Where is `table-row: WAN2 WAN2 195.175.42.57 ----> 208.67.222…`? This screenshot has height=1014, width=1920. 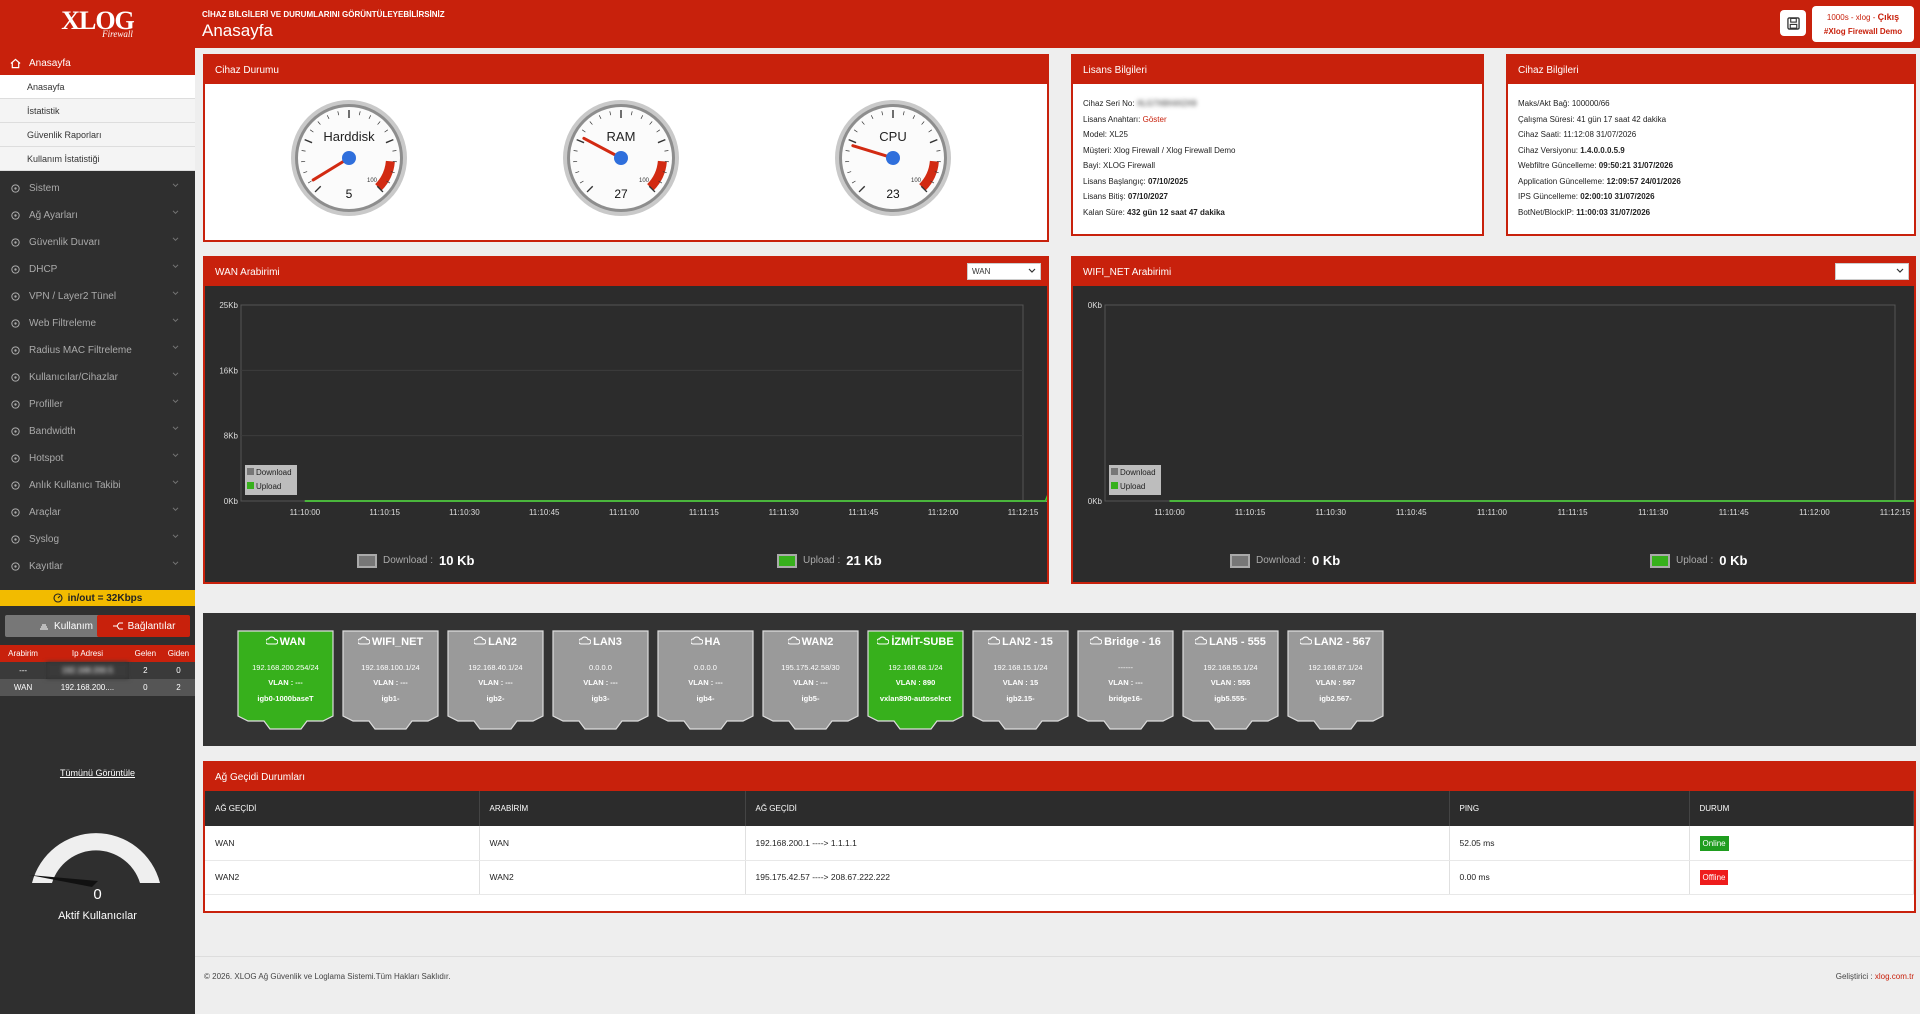 table-row: WAN2 WAN2 195.175.42.57 ----> 208.67.222… is located at coordinates (1059, 877).